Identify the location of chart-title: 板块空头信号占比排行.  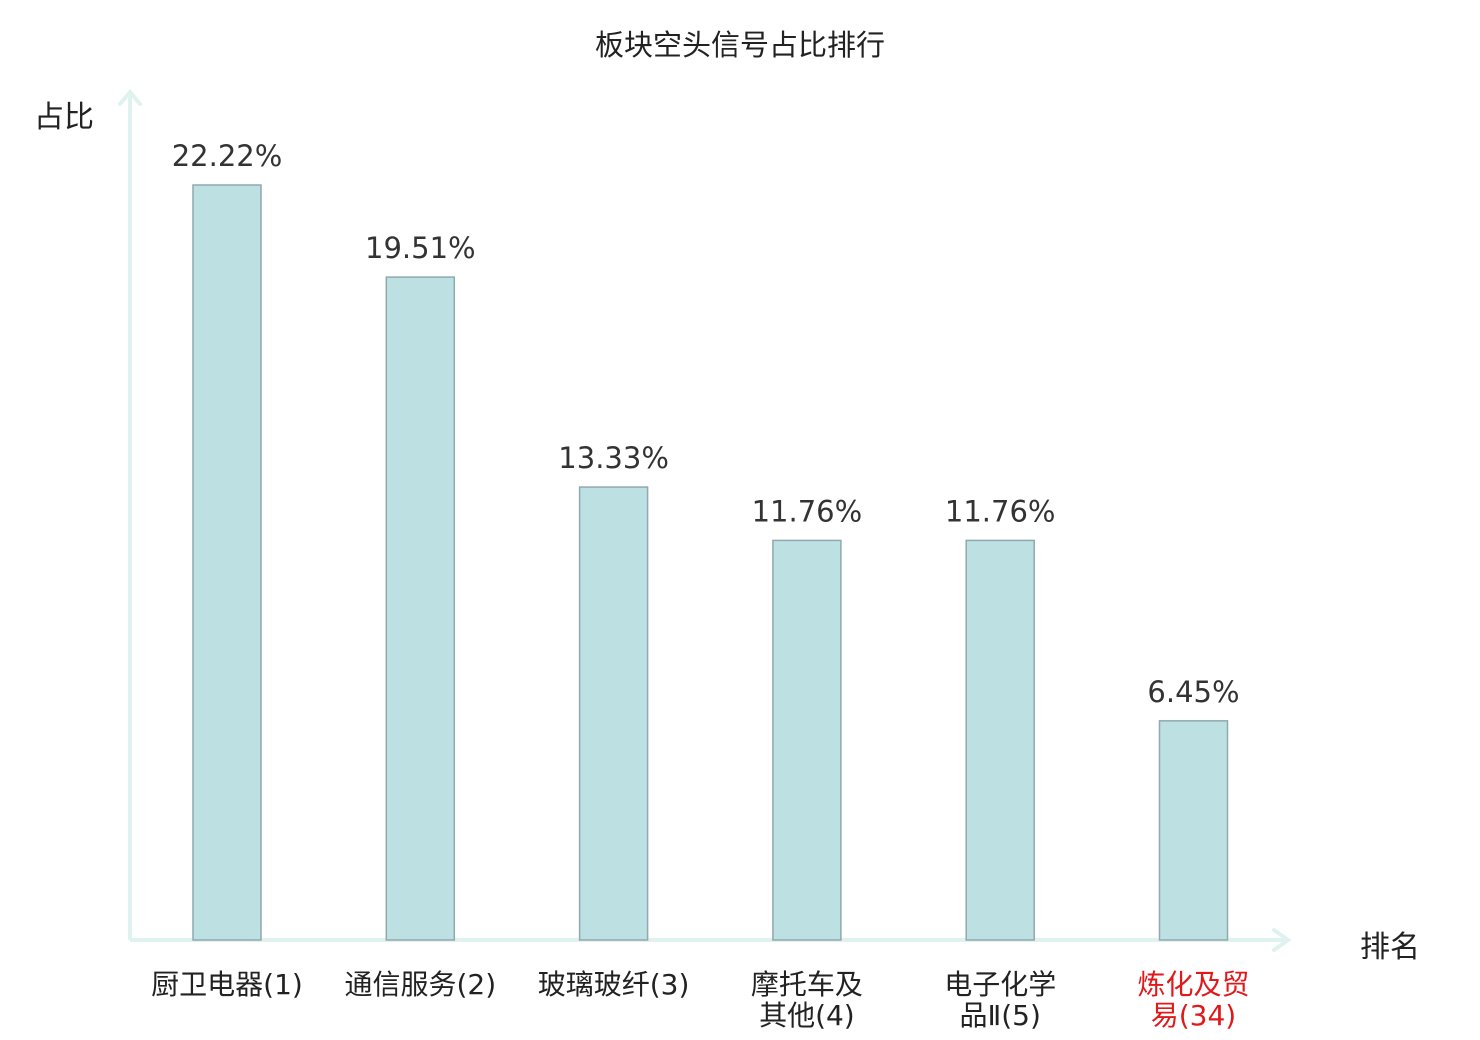
(739, 45).